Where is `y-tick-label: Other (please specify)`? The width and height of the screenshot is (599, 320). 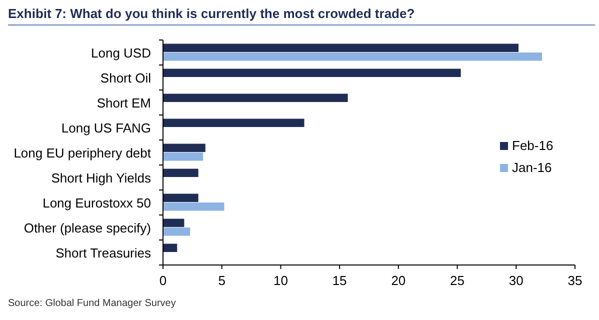
y-tick-label: Other (please specify) is located at coordinates (87, 228).